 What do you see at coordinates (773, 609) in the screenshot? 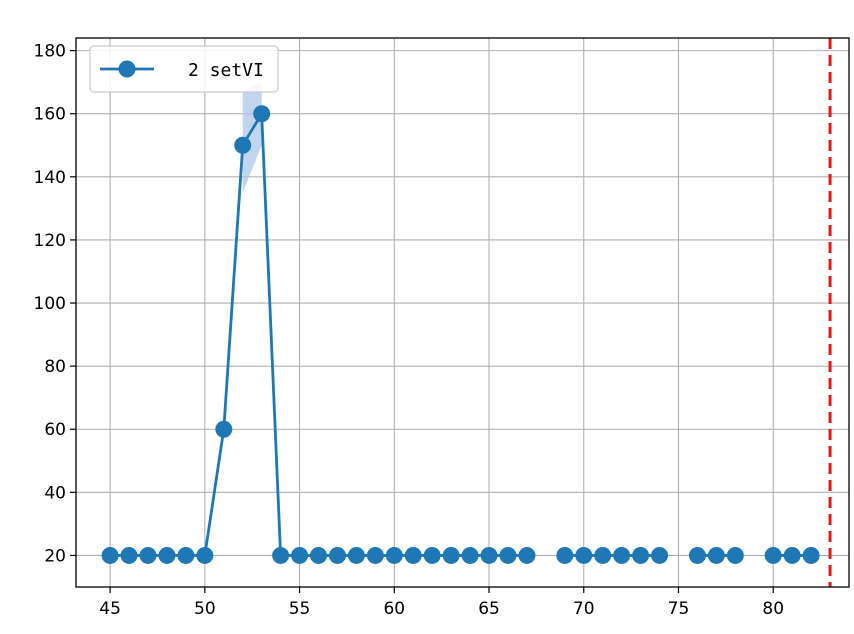
I see `x-tick-label: 80` at bounding box center [773, 609].